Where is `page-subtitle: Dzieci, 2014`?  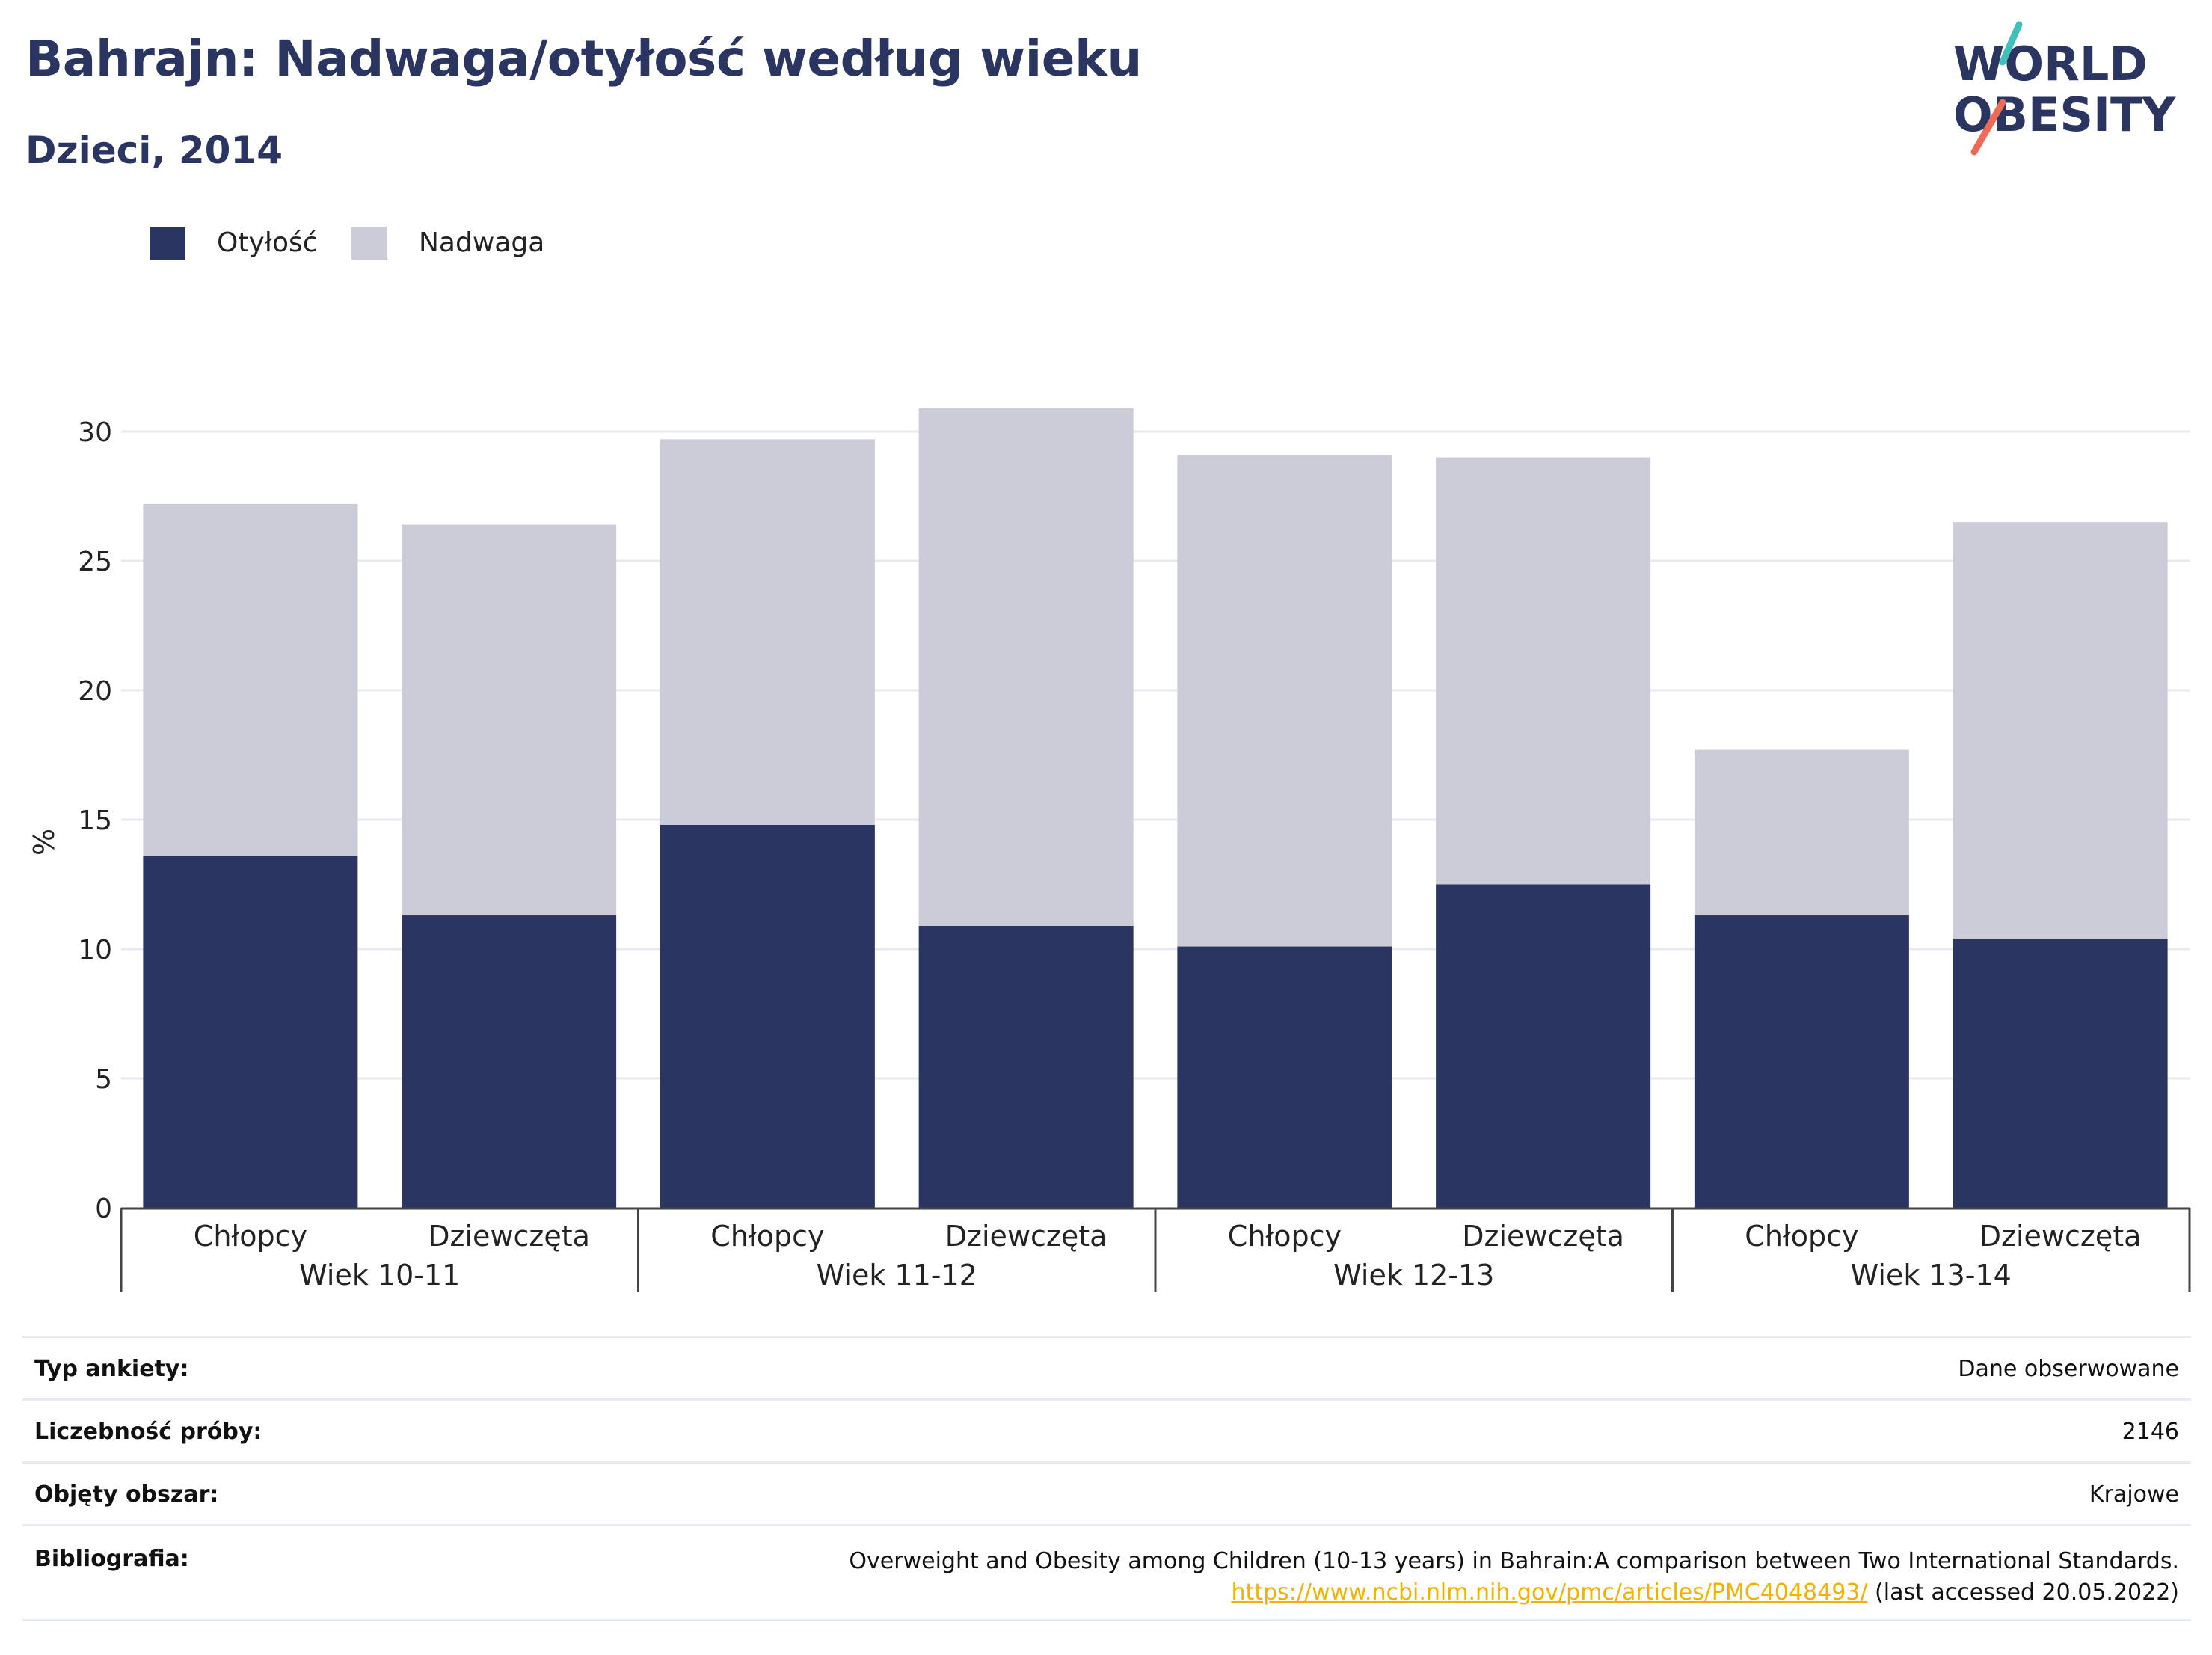 page-subtitle: Dzieci, 2014 is located at coordinates (154, 150).